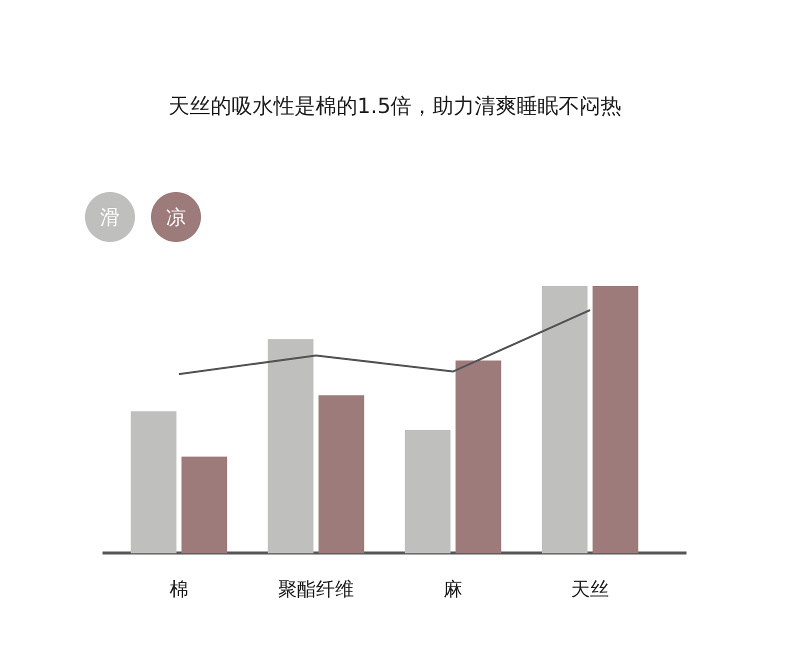  Describe the element at coordinates (316, 589) in the screenshot. I see `x-tick-label: 聚酯纤维` at that location.